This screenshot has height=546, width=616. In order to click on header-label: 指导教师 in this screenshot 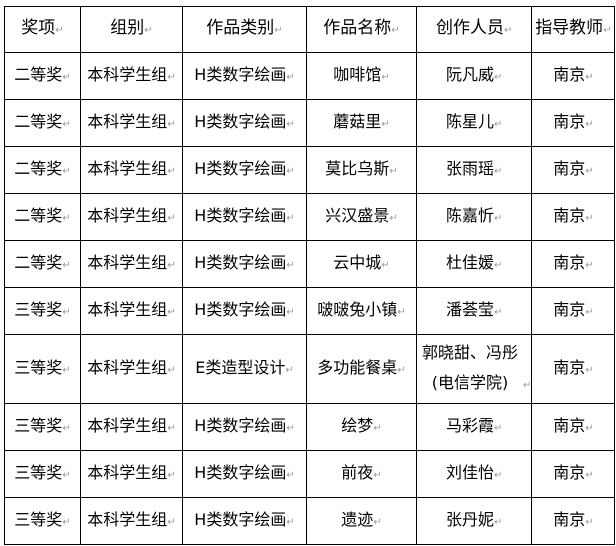, I will do `click(569, 28)`.